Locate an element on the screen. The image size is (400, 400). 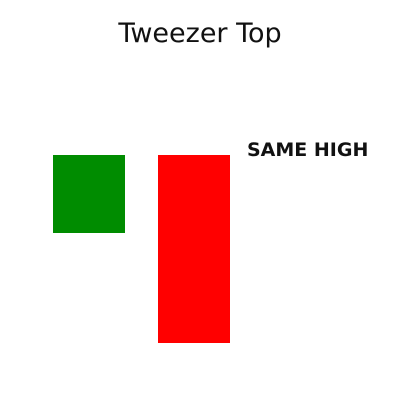
same-high-annotation: SAME HIGH is located at coordinates (308, 150).